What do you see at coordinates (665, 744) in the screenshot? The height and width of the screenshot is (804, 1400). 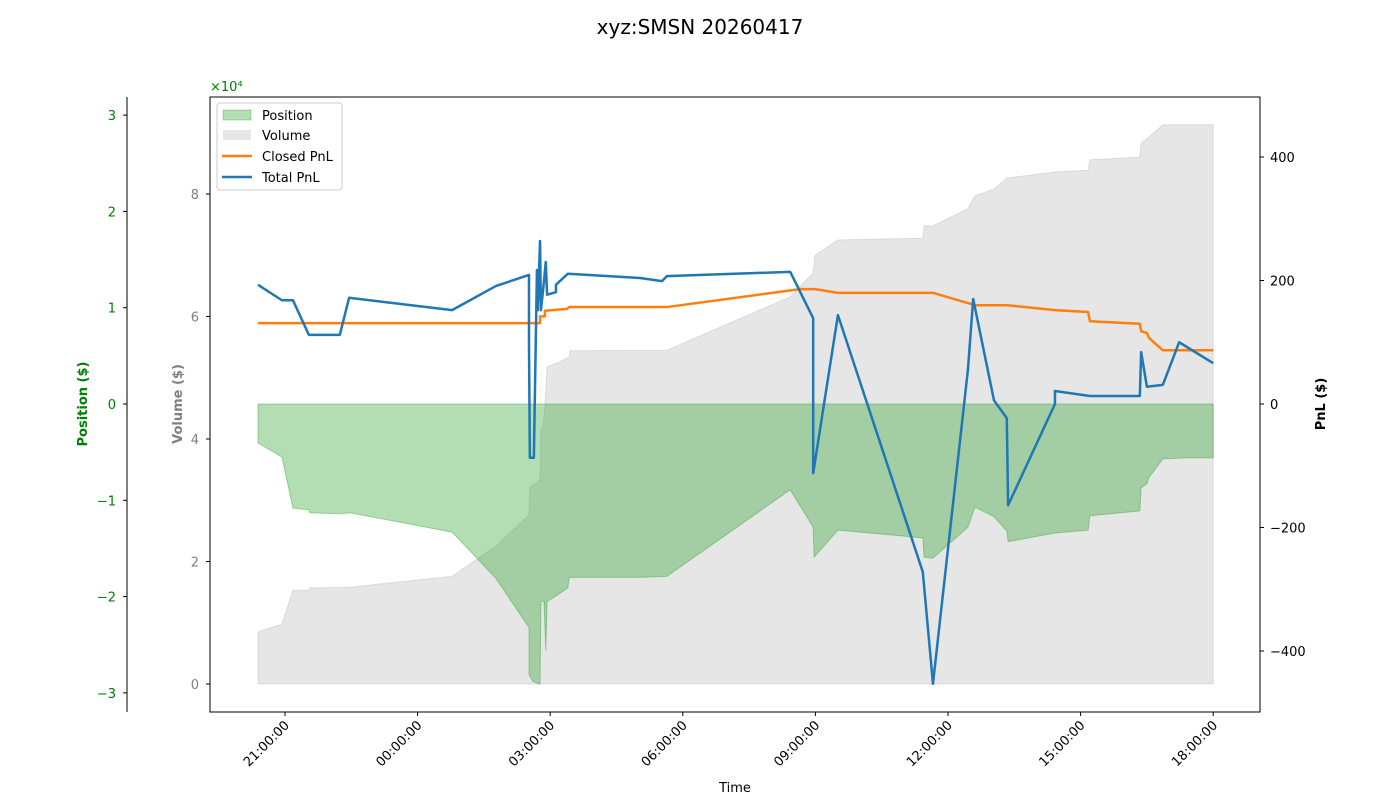 I see `x-tick-label: 06:00:00` at bounding box center [665, 744].